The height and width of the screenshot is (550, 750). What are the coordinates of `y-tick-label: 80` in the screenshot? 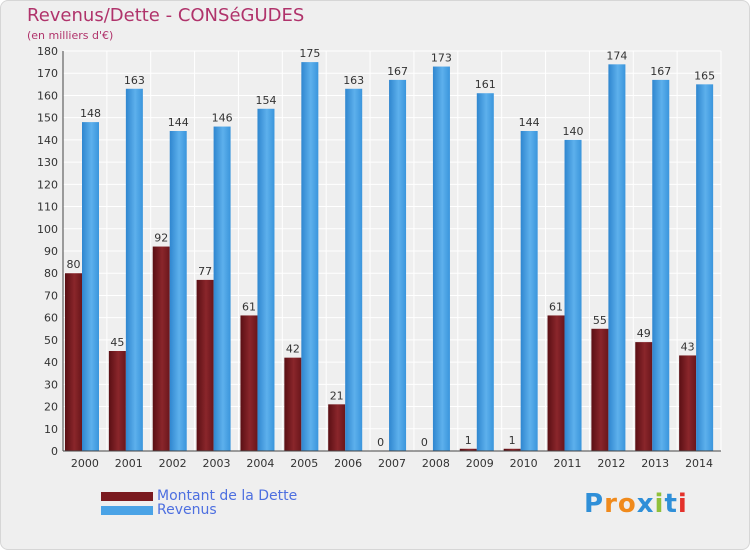 It's located at (51, 273).